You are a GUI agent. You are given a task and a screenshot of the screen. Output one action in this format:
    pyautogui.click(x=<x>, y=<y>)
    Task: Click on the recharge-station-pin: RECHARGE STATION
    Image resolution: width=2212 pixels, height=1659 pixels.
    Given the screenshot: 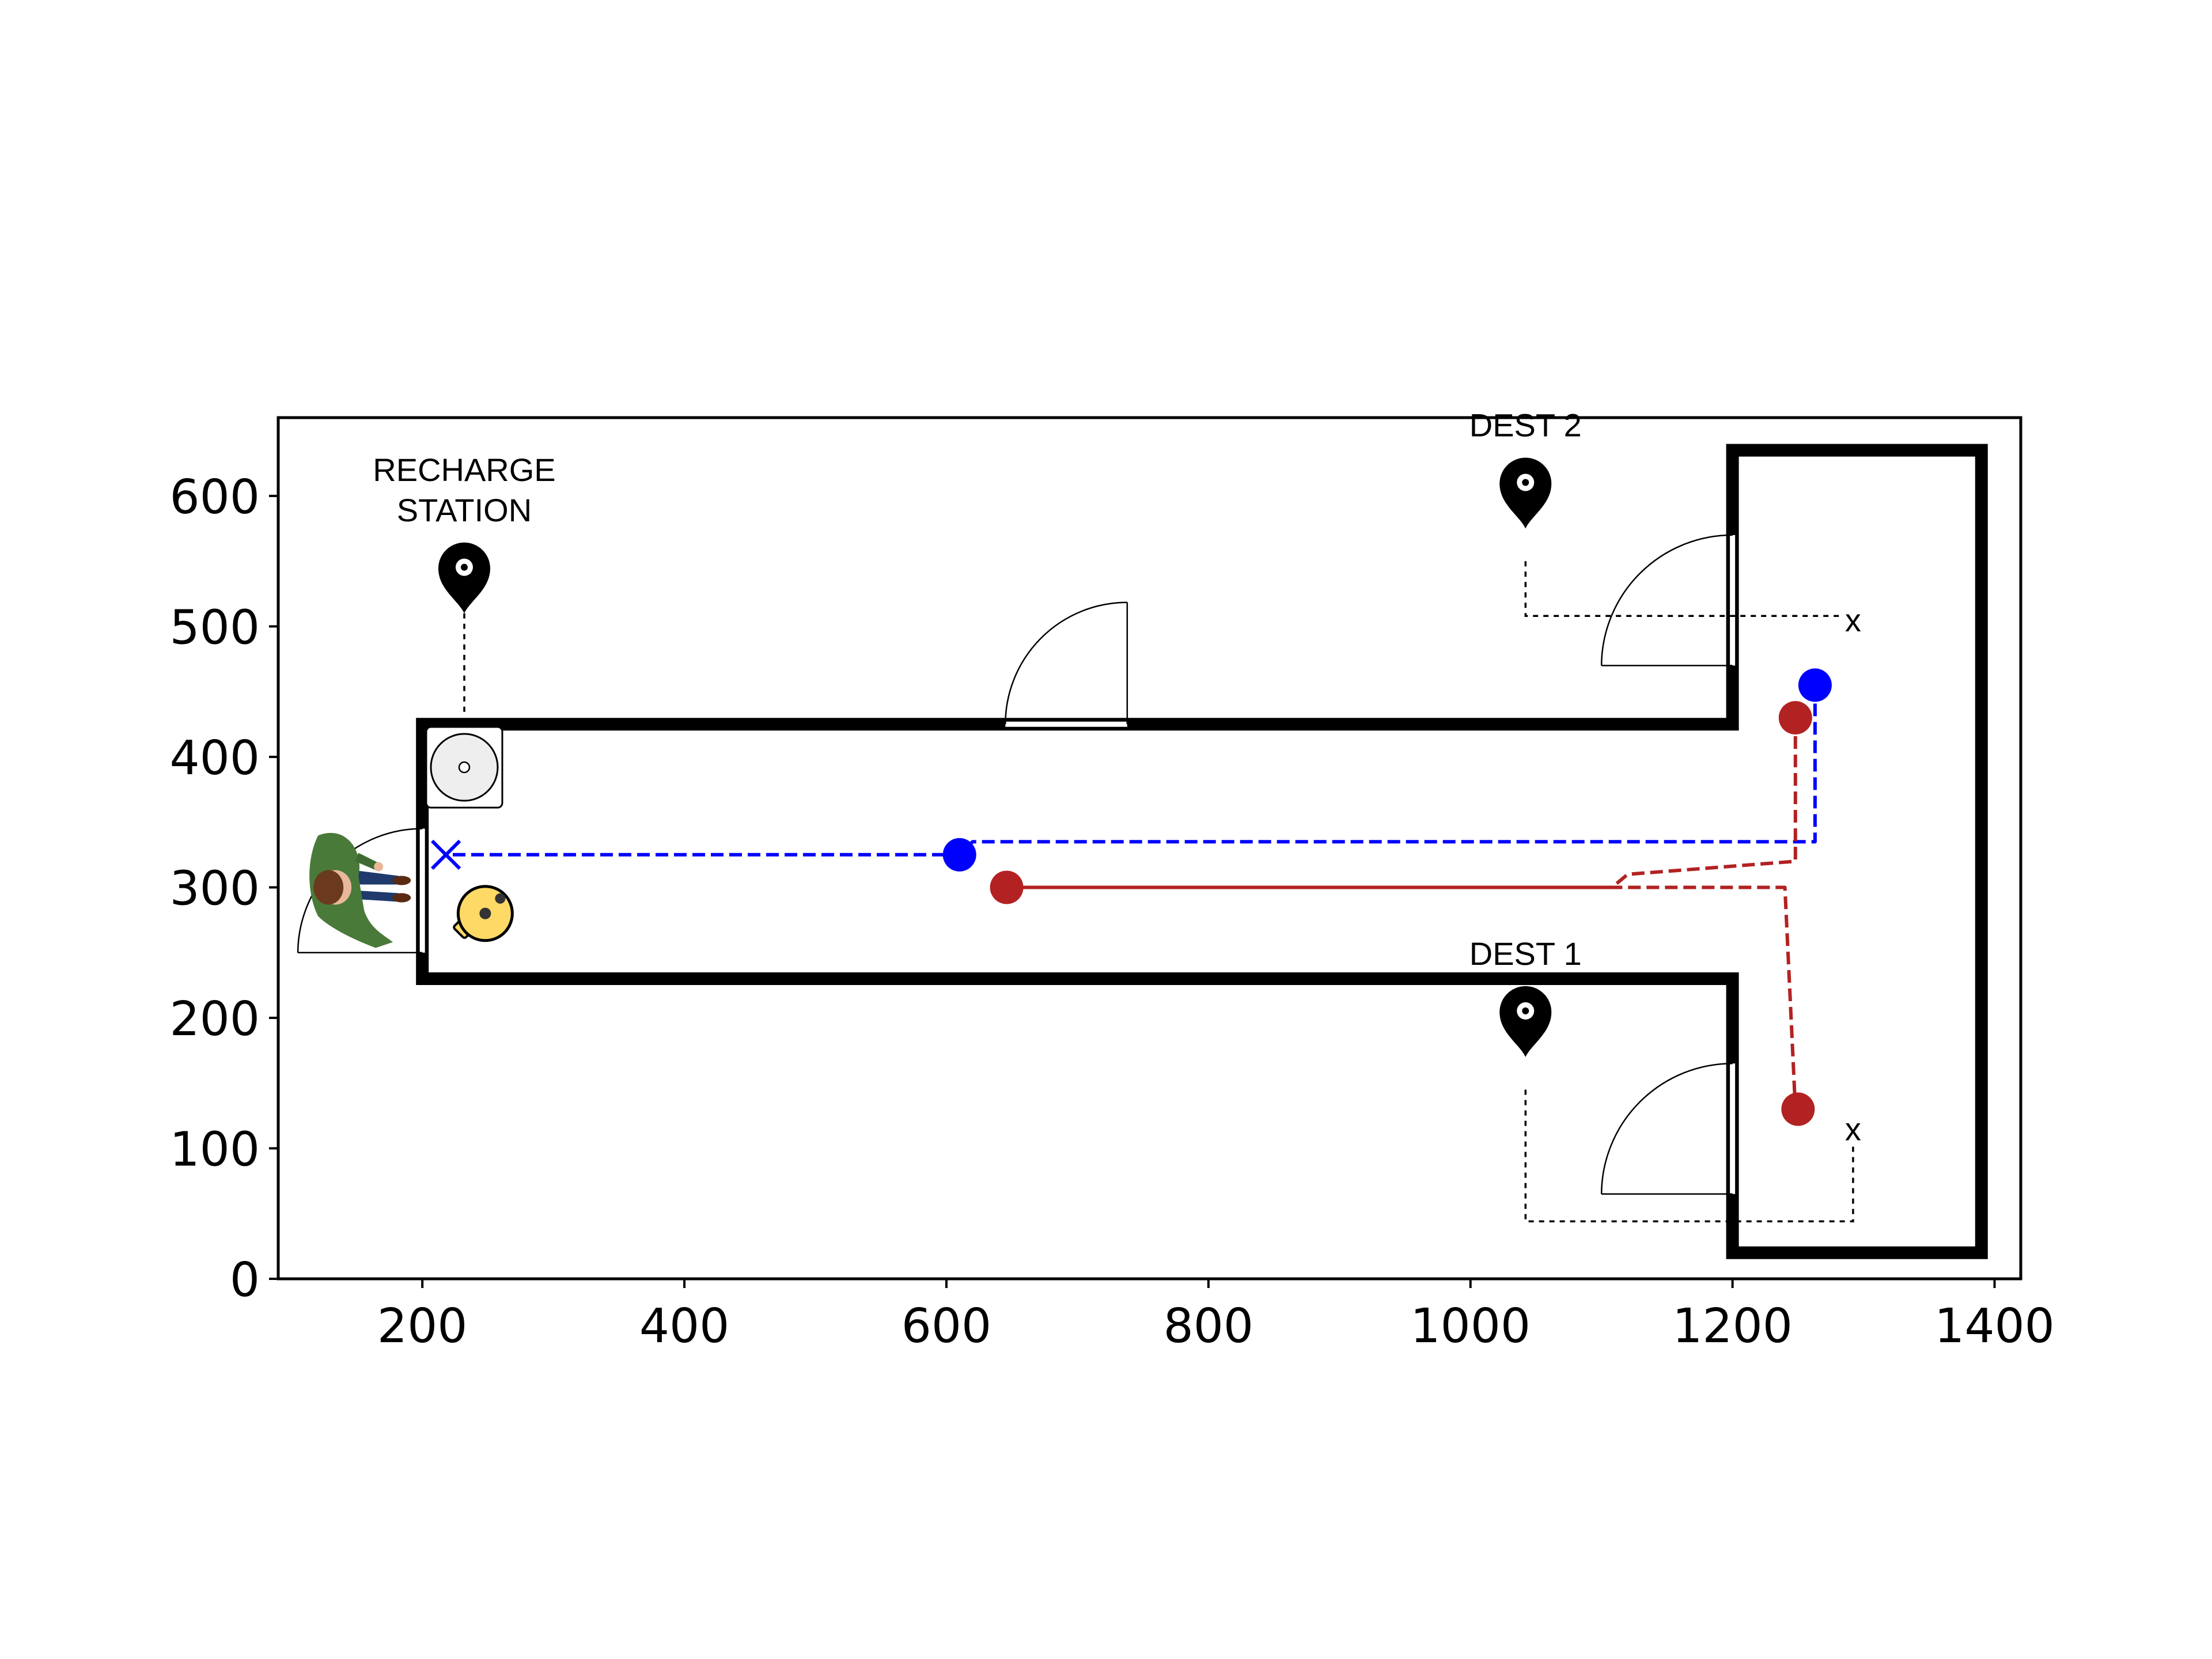 What is the action you would take?
    pyautogui.click(x=464, y=532)
    